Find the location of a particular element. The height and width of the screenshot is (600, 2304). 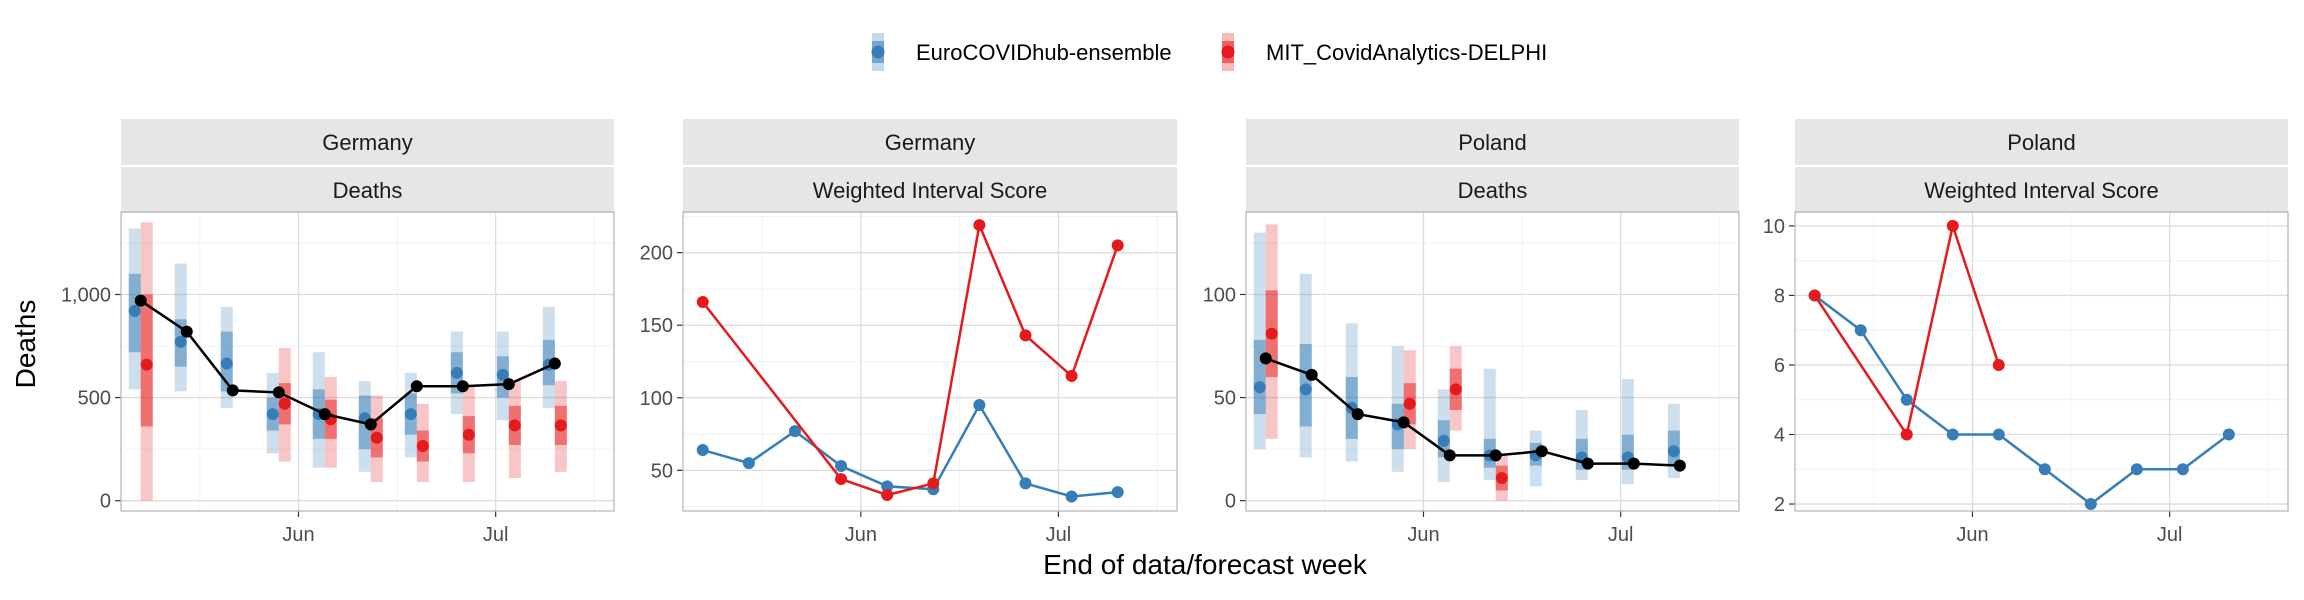

y-tick-label: 0 is located at coordinates (1230, 502).